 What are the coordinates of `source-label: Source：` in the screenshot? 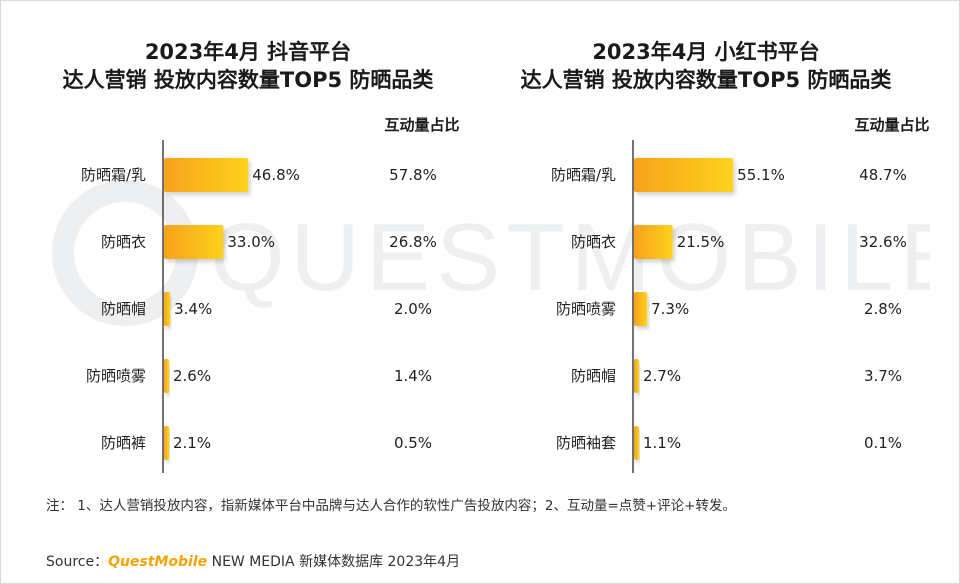 It's located at (77, 562).